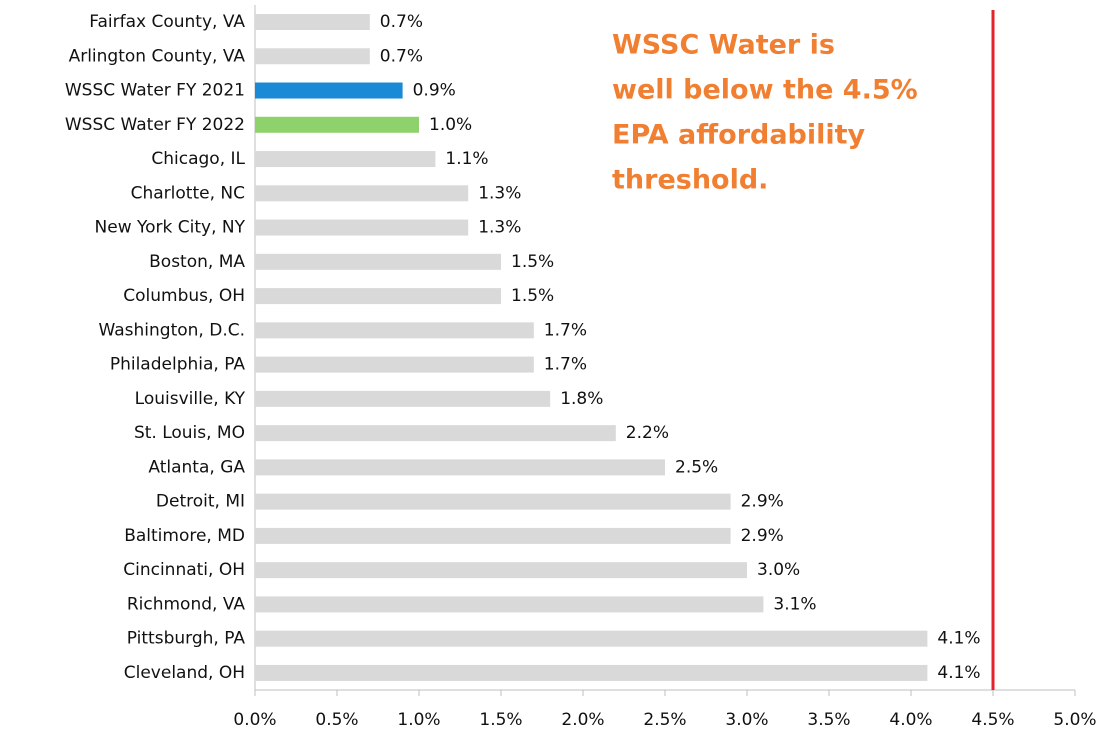  What do you see at coordinates (778, 570) in the screenshot?
I see `value-label: 3.0%` at bounding box center [778, 570].